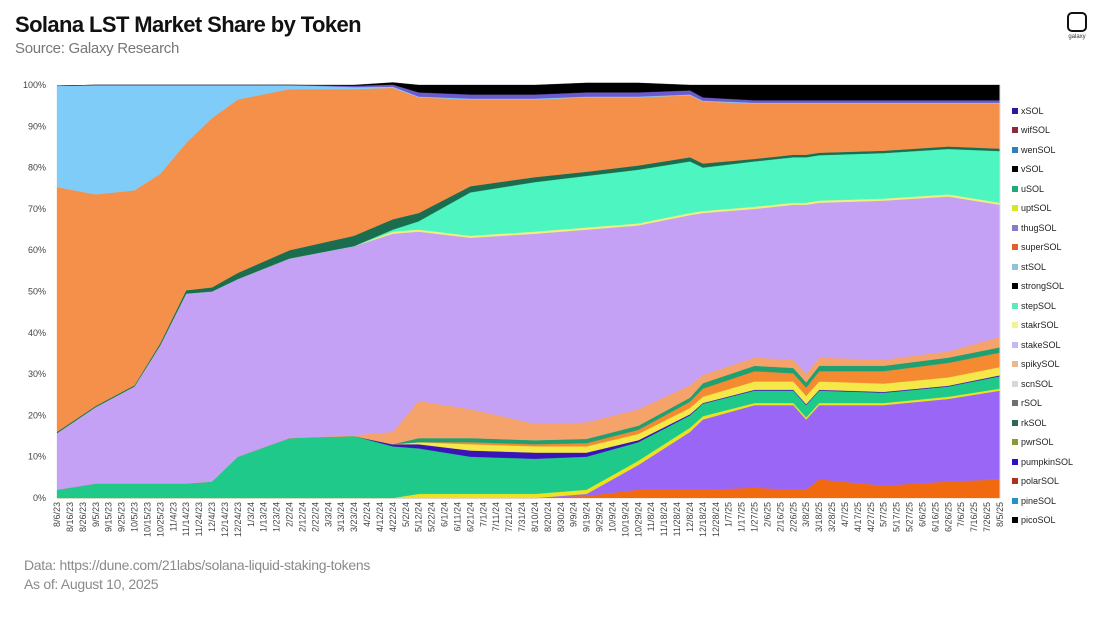  I want to click on x-tick-label: 11/28/24, so click(677, 519).